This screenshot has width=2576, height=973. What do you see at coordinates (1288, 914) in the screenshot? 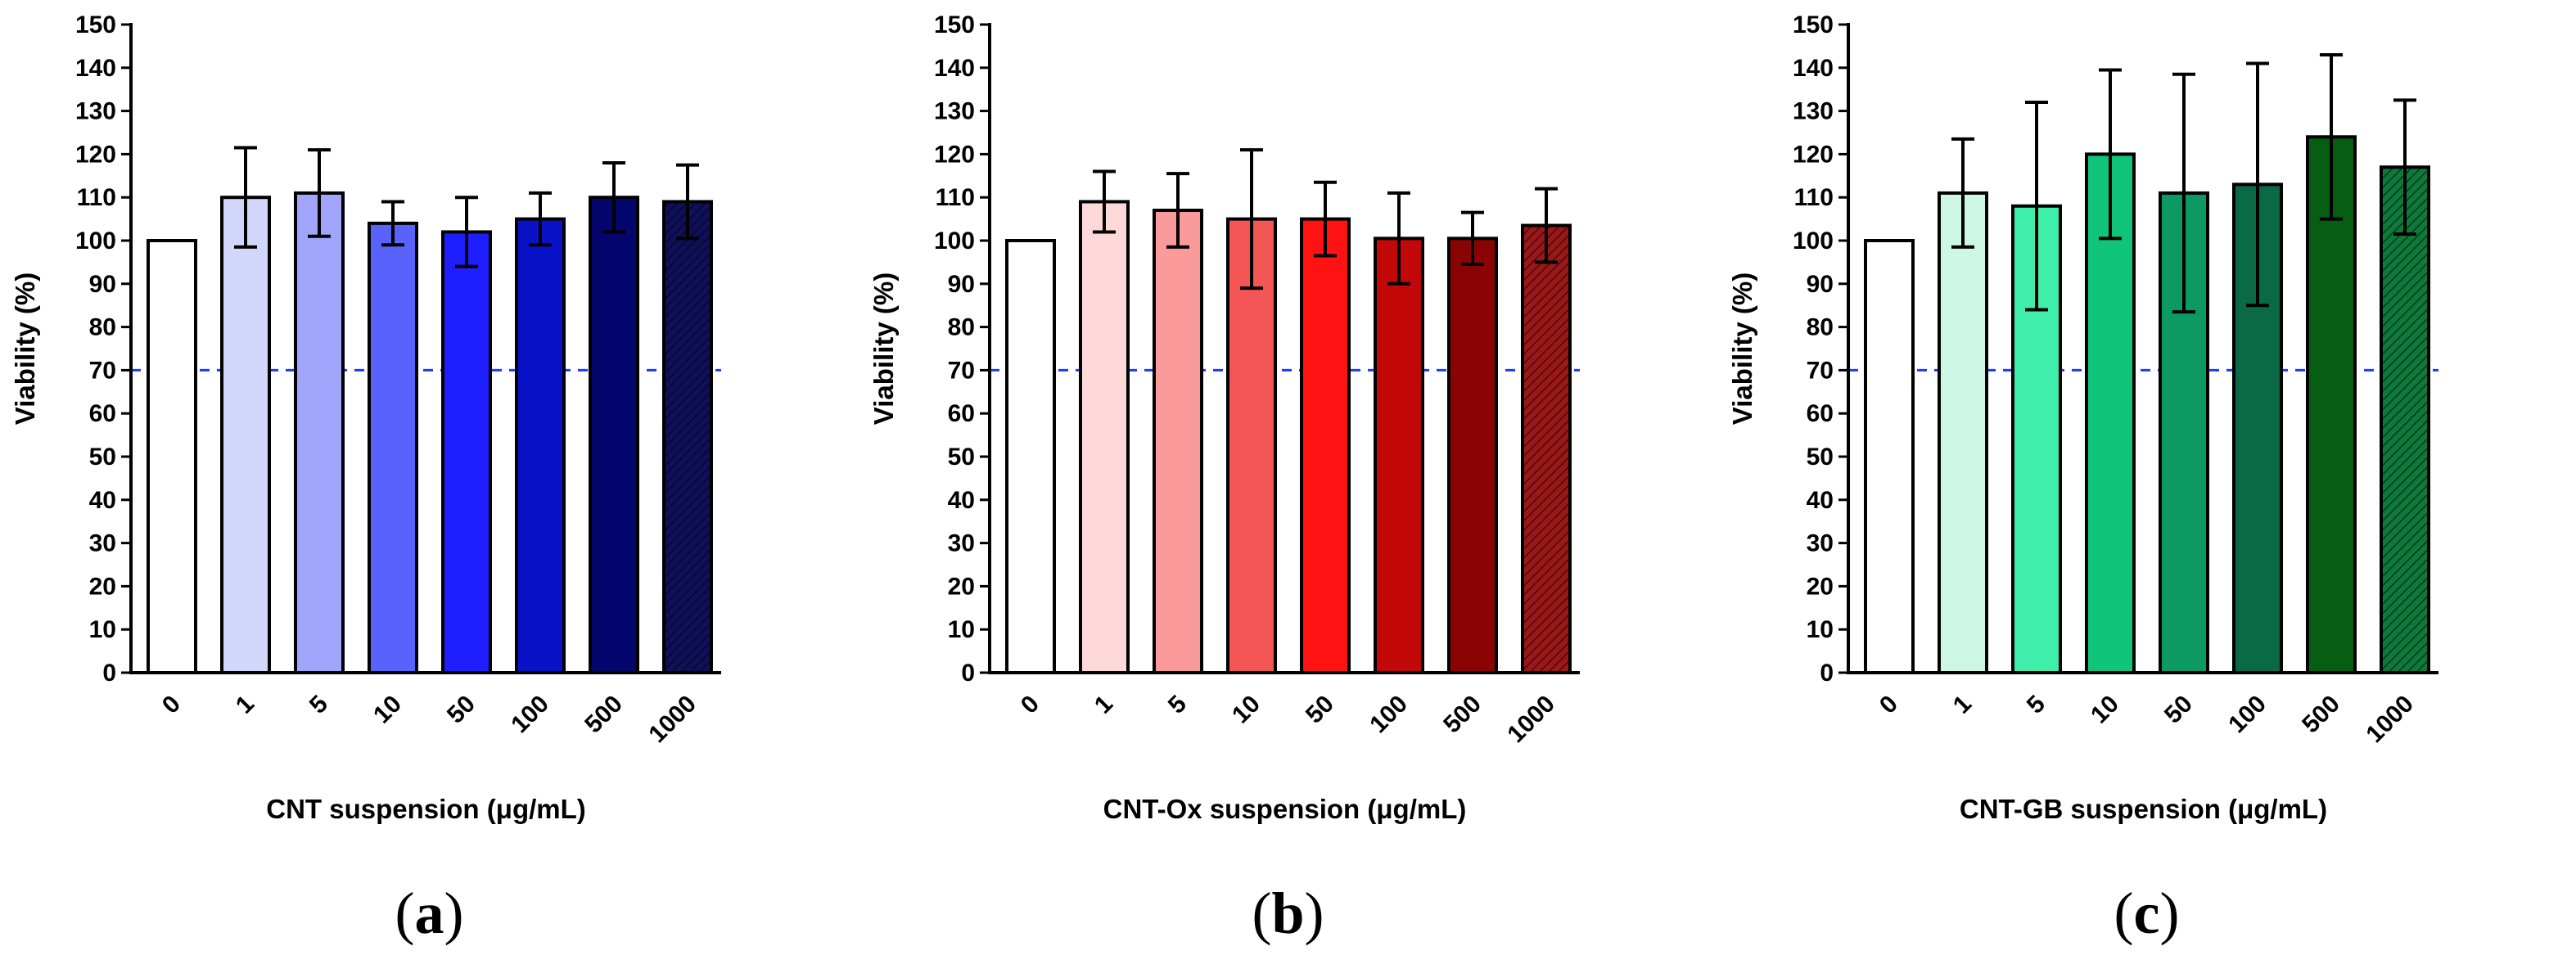
I see `panel-caption-b: (b)` at bounding box center [1288, 914].